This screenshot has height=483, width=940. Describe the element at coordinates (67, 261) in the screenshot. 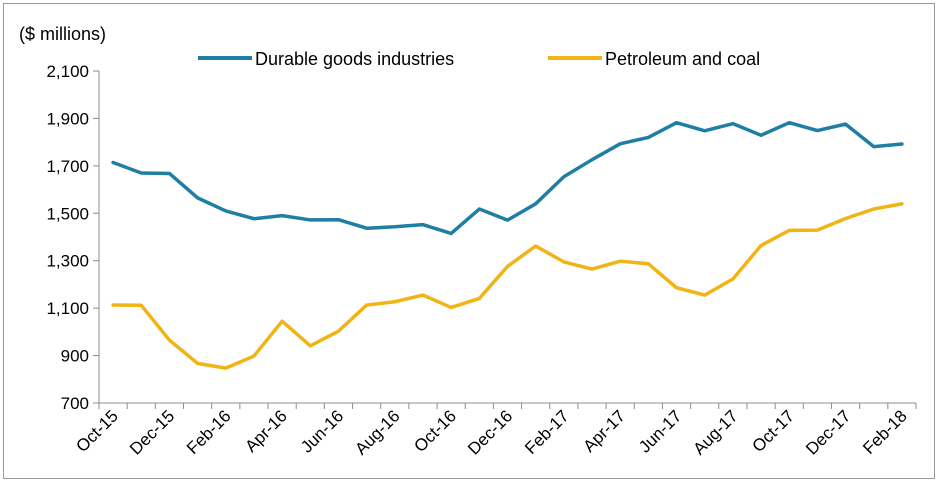

I see `y-tick-label: 1,300` at that location.